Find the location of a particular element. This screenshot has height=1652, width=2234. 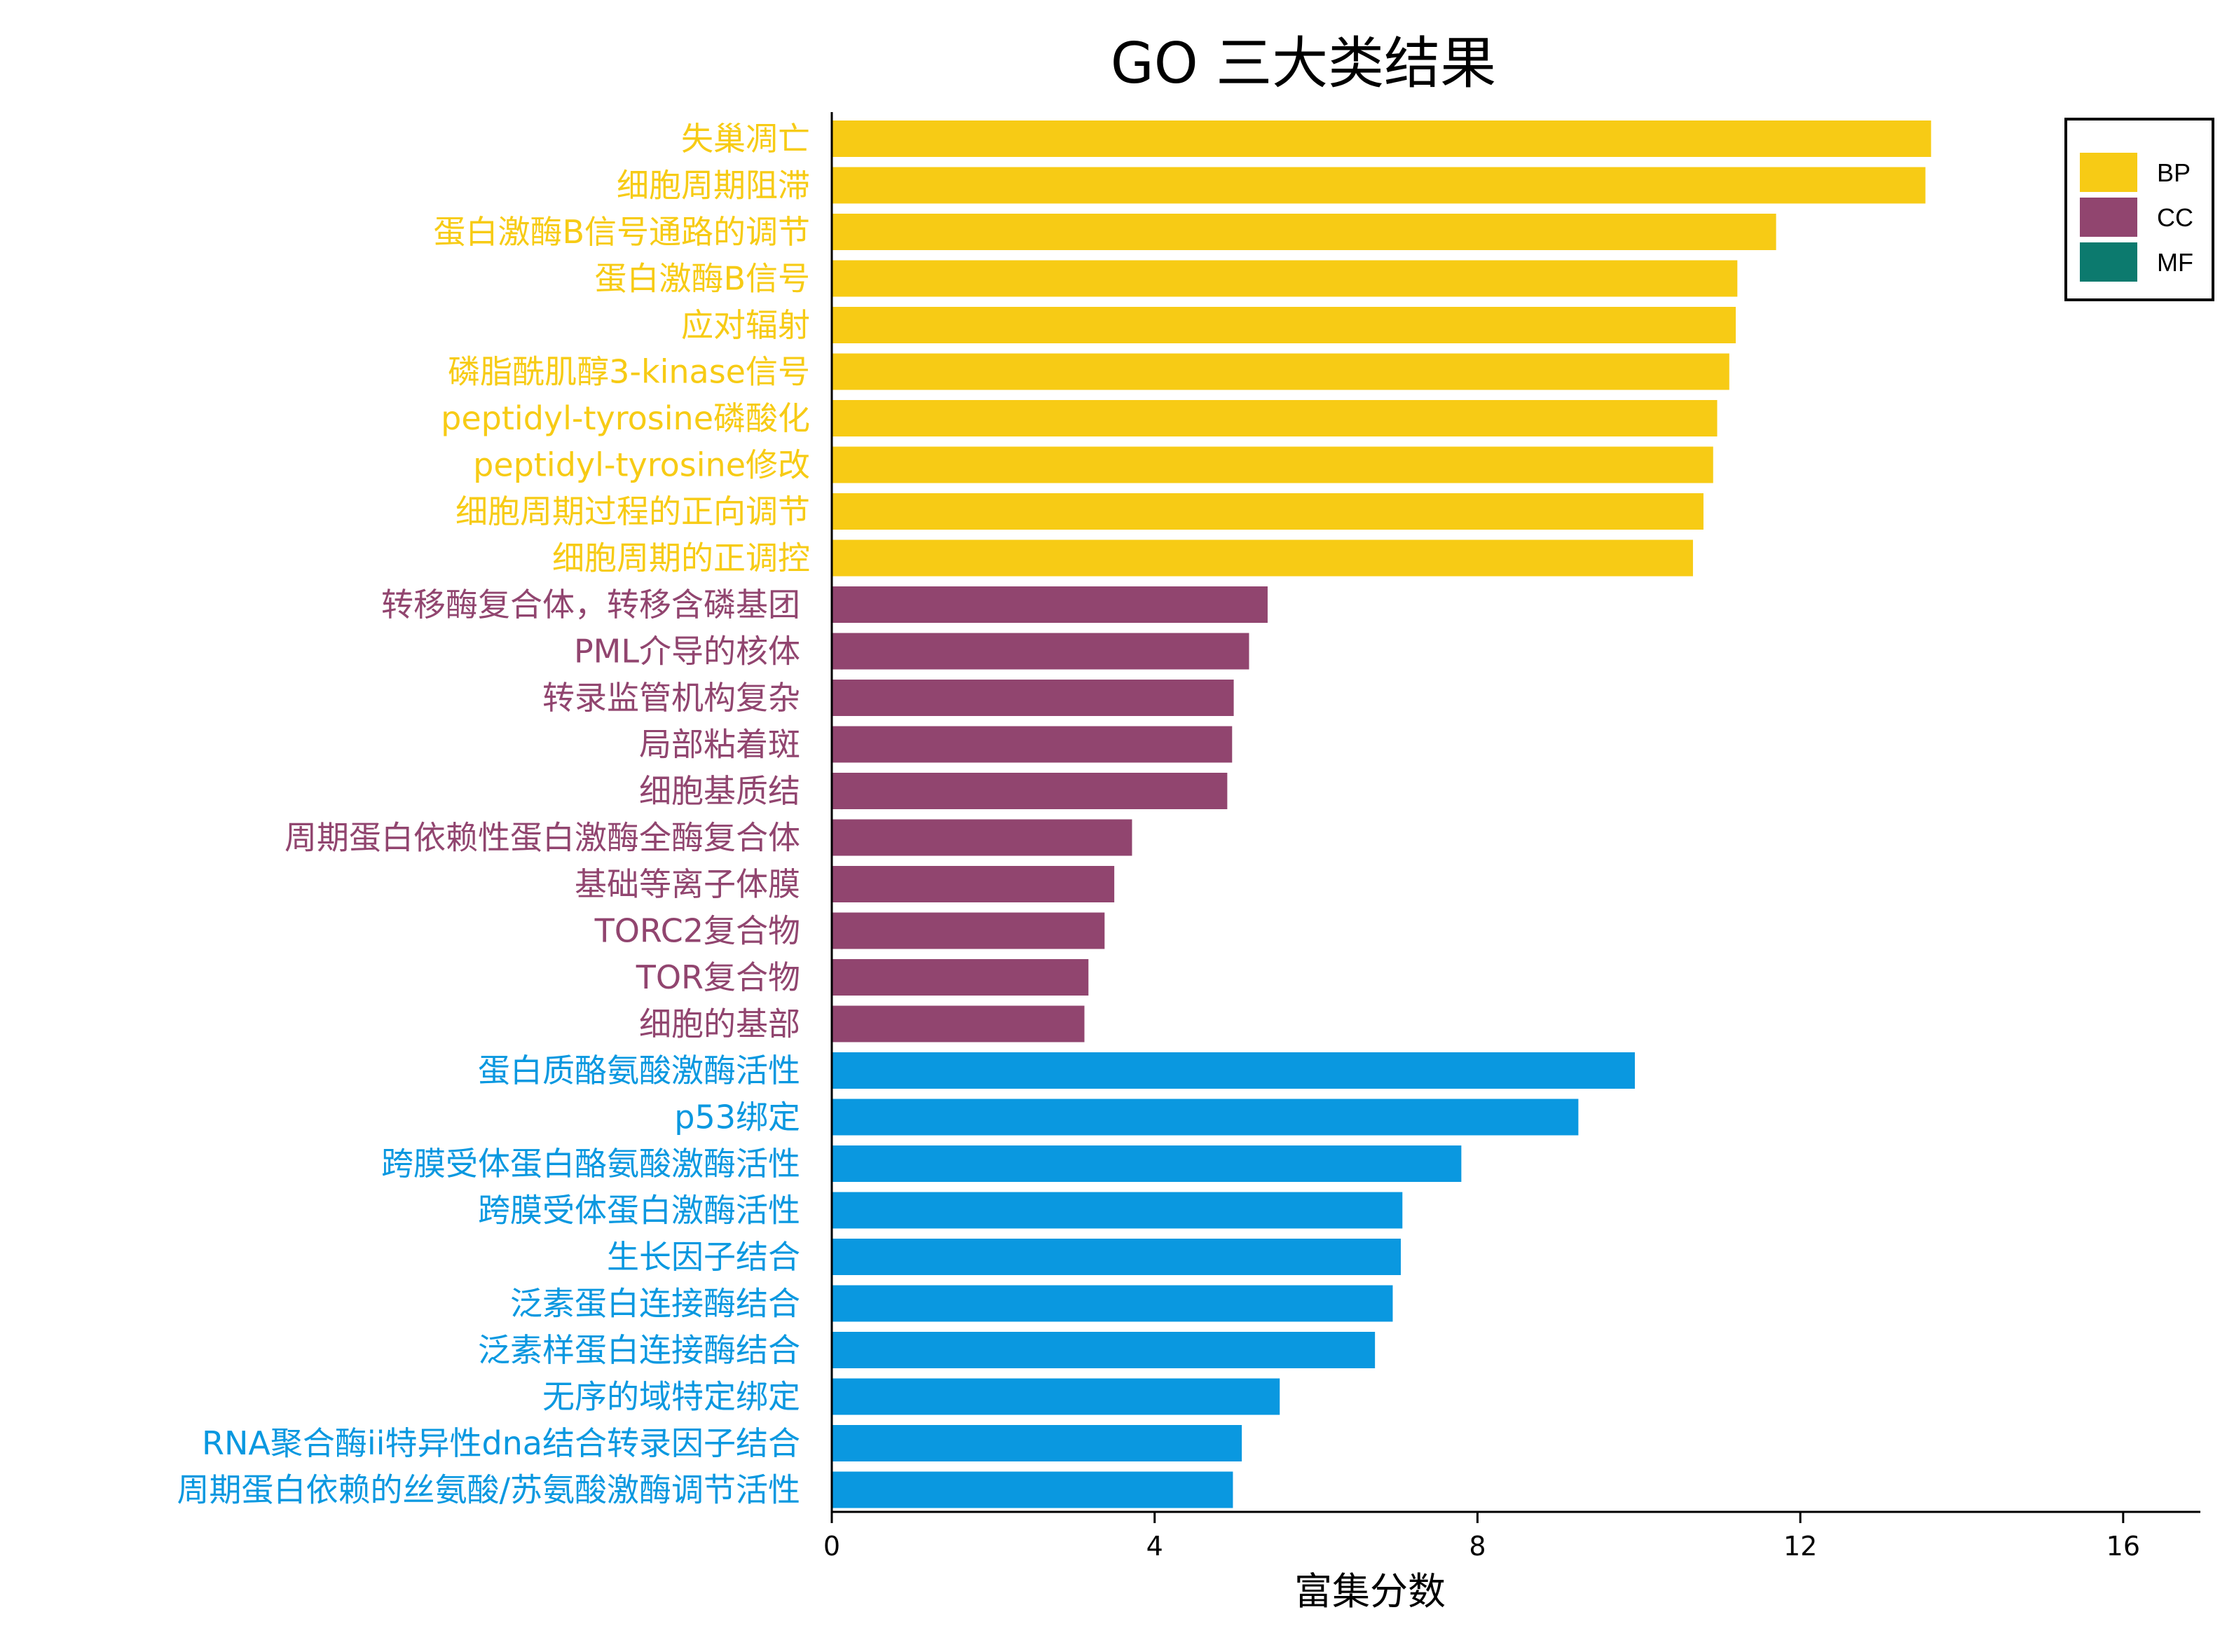

category-label: 失巢凋亡 is located at coordinates (745, 139).